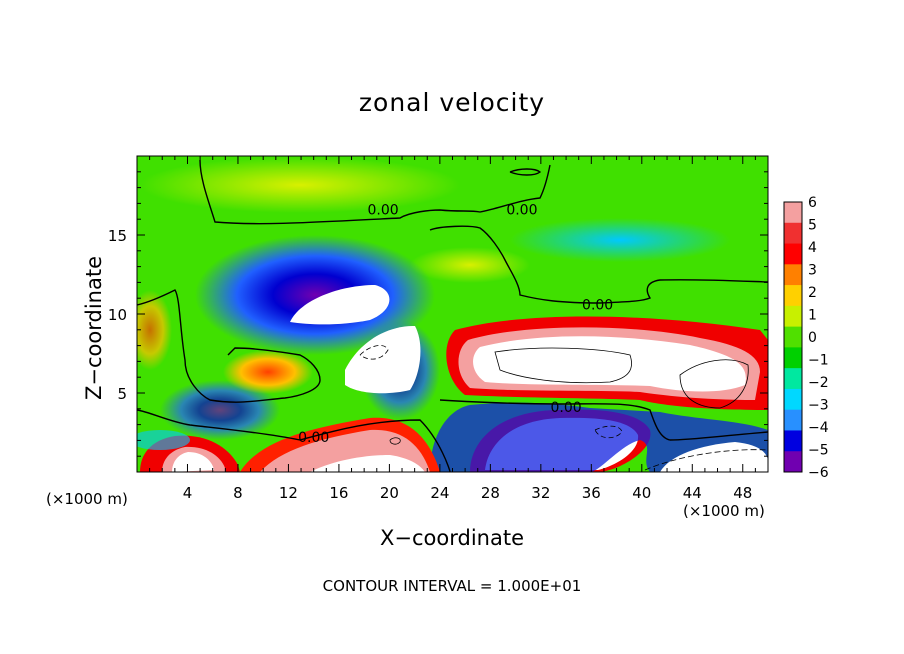 The width and height of the screenshot is (904, 654). I want to click on colorbar: 6 5 4 3 2 1 0 −1 −2 −3 −4 −5 −6, so click(806, 338).